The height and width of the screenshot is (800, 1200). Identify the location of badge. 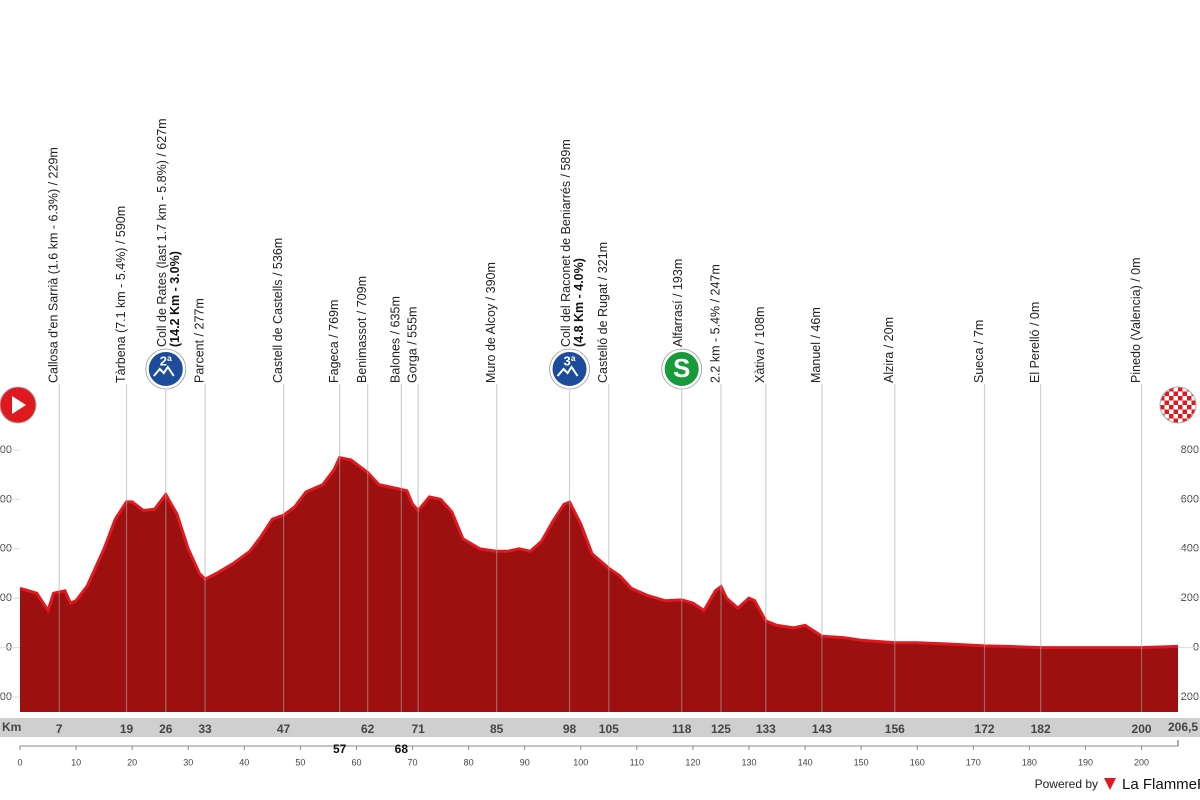
(681, 369).